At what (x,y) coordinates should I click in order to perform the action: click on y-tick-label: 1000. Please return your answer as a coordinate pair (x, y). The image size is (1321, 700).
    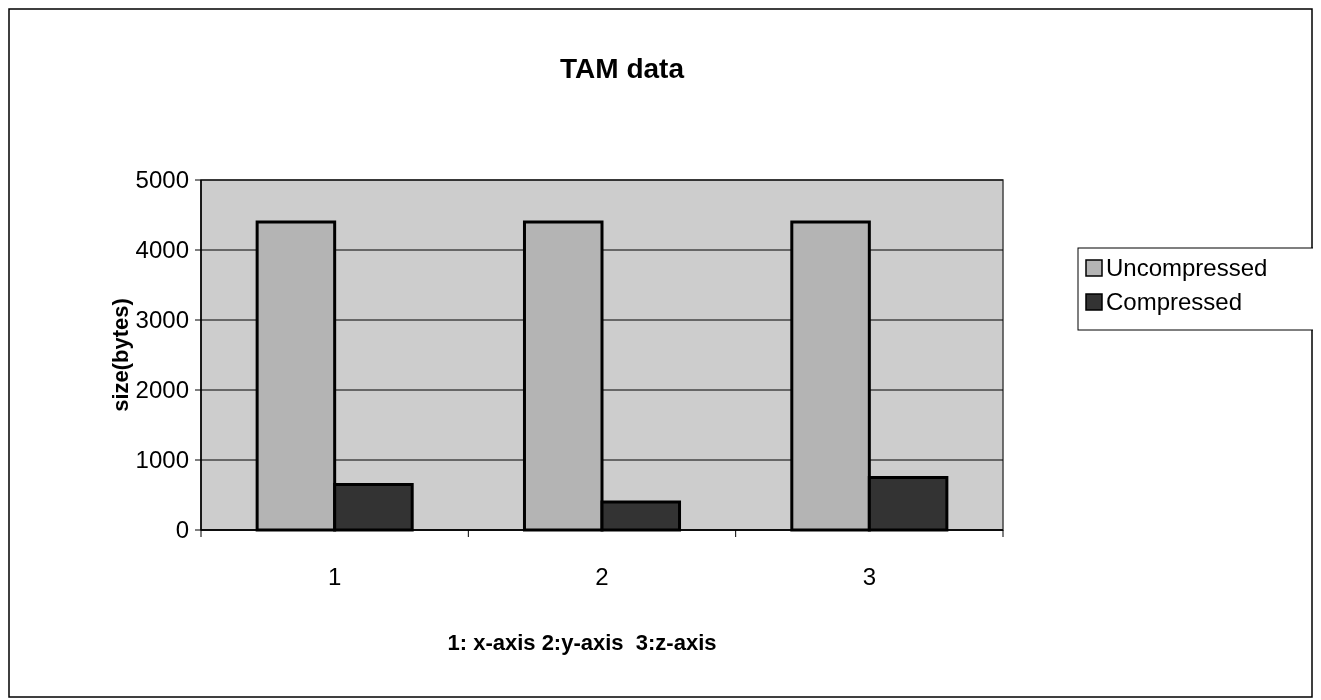
    Looking at the image, I should click on (162, 460).